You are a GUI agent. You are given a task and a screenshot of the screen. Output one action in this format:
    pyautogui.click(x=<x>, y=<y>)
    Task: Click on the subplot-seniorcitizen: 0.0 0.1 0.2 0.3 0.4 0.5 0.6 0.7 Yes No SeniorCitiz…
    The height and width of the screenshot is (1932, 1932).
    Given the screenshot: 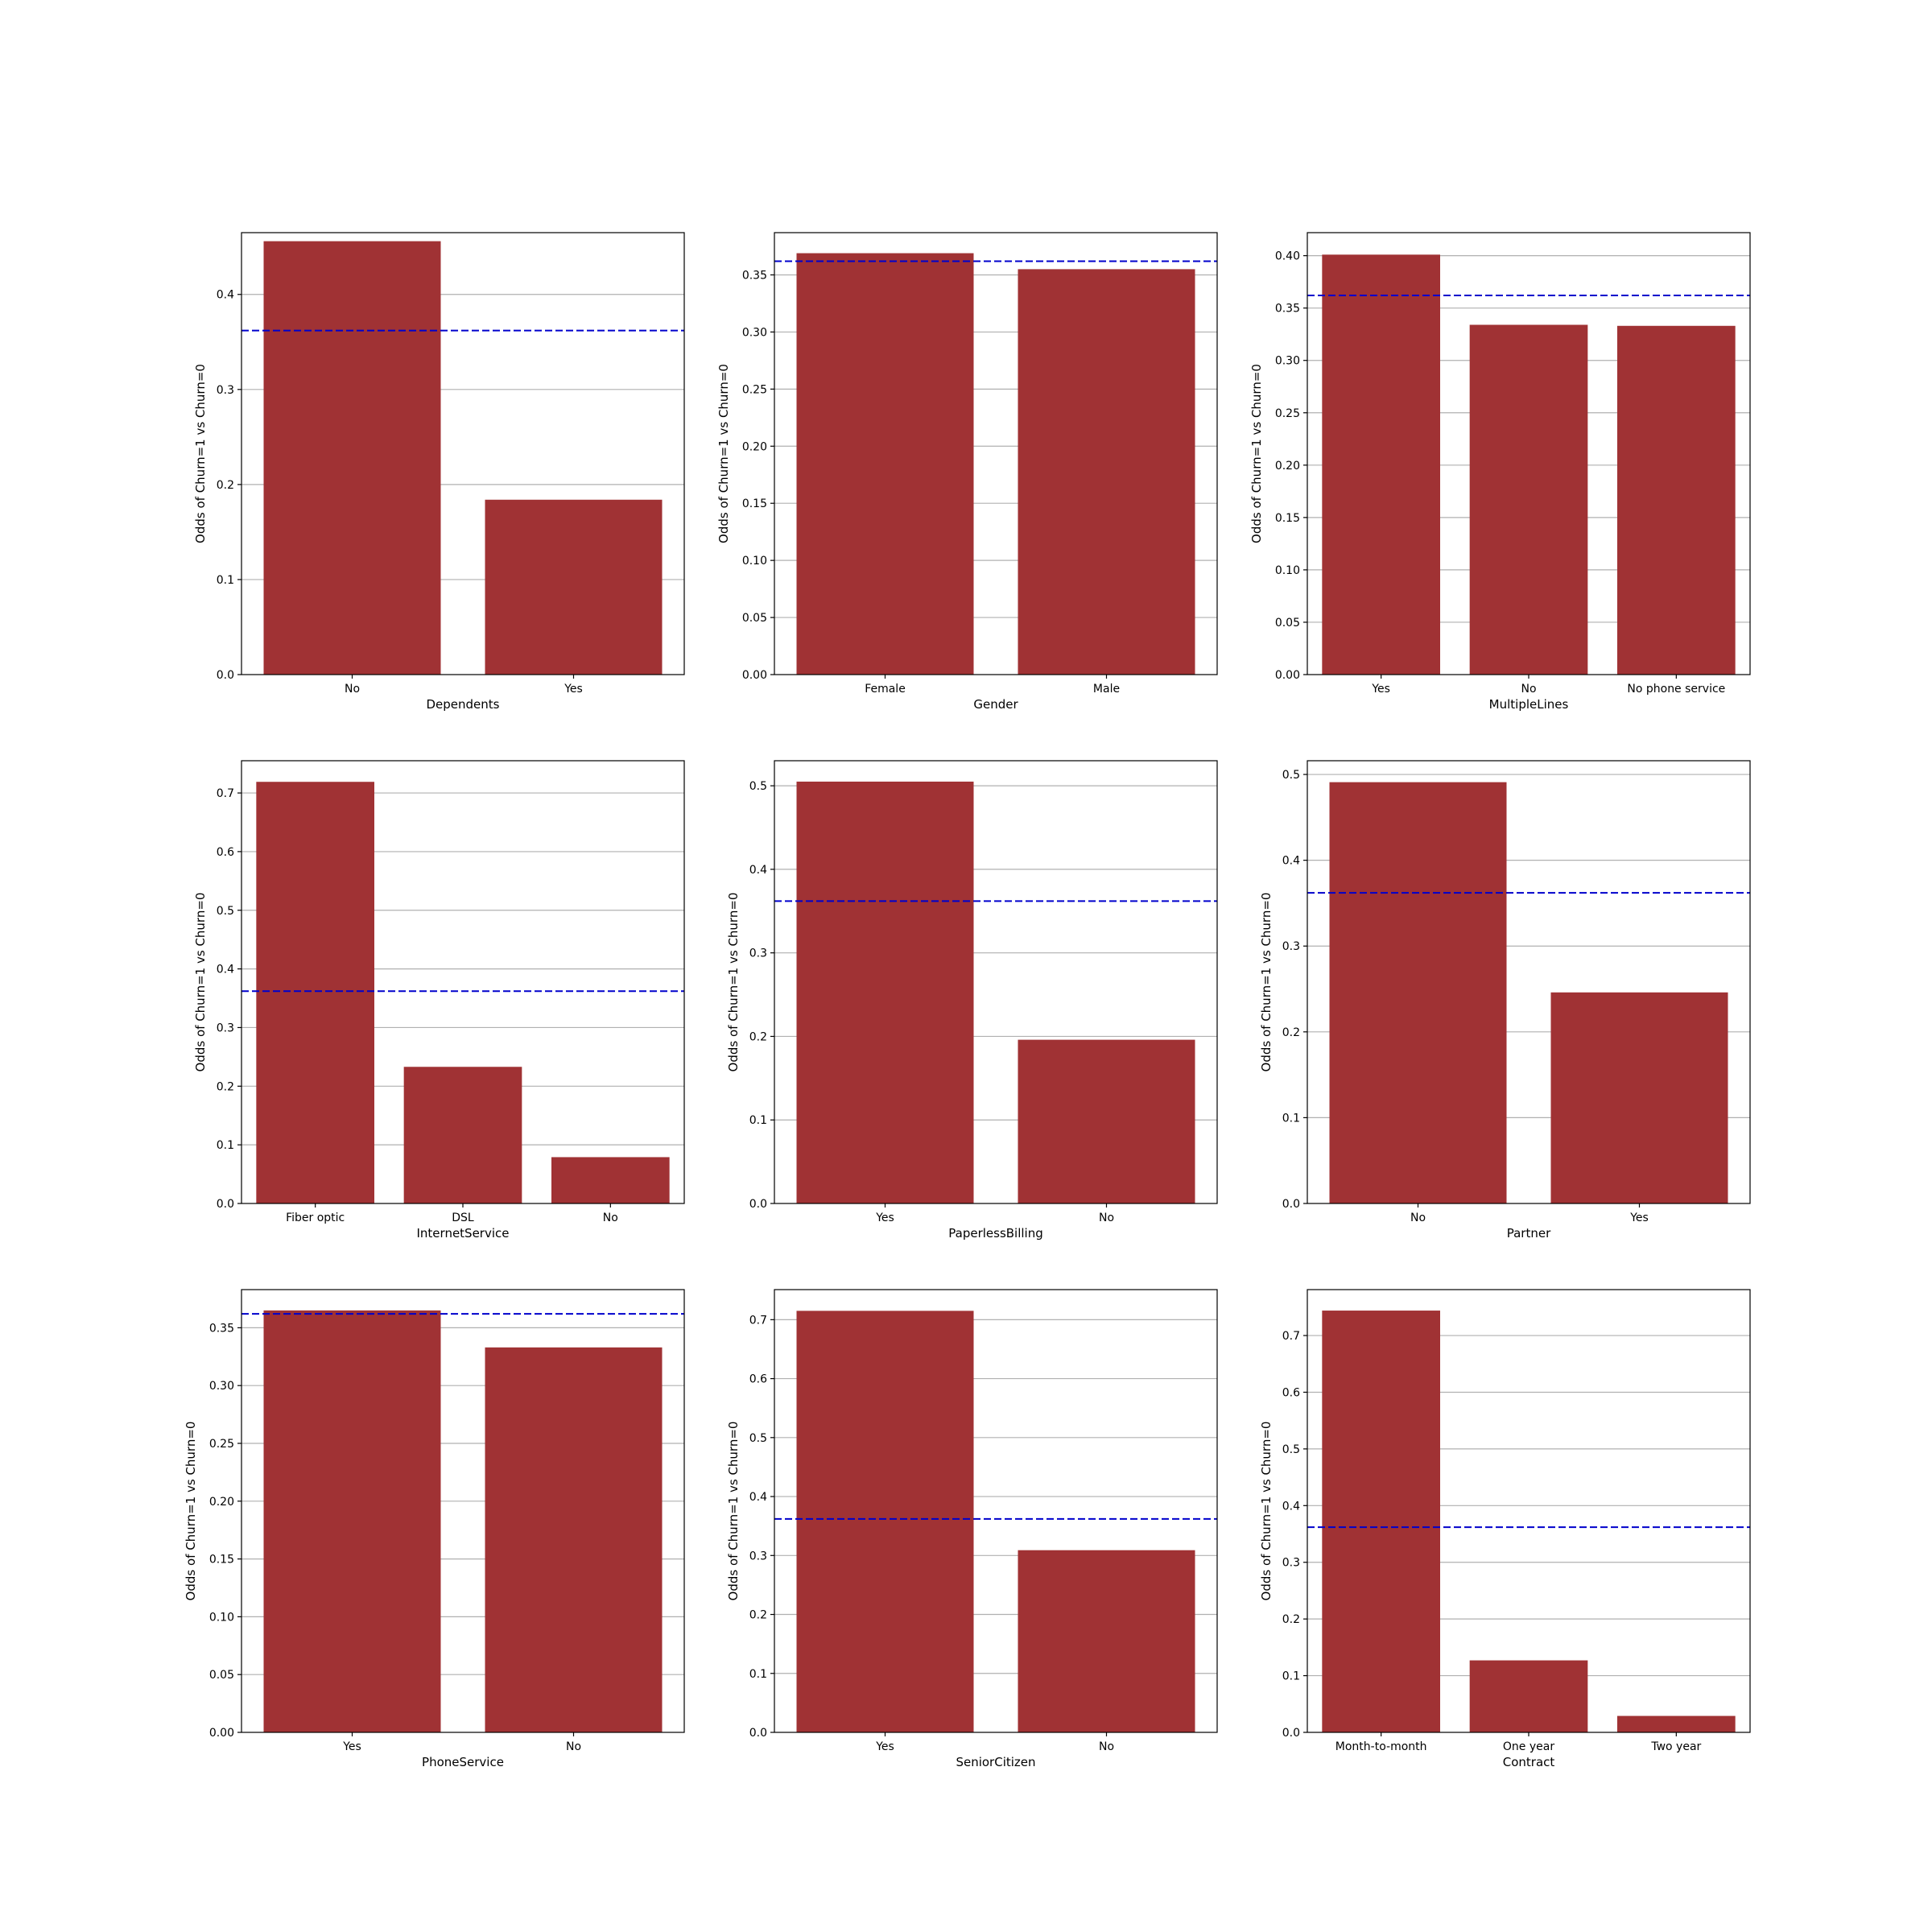 What is the action you would take?
    pyautogui.click(x=972, y=1529)
    